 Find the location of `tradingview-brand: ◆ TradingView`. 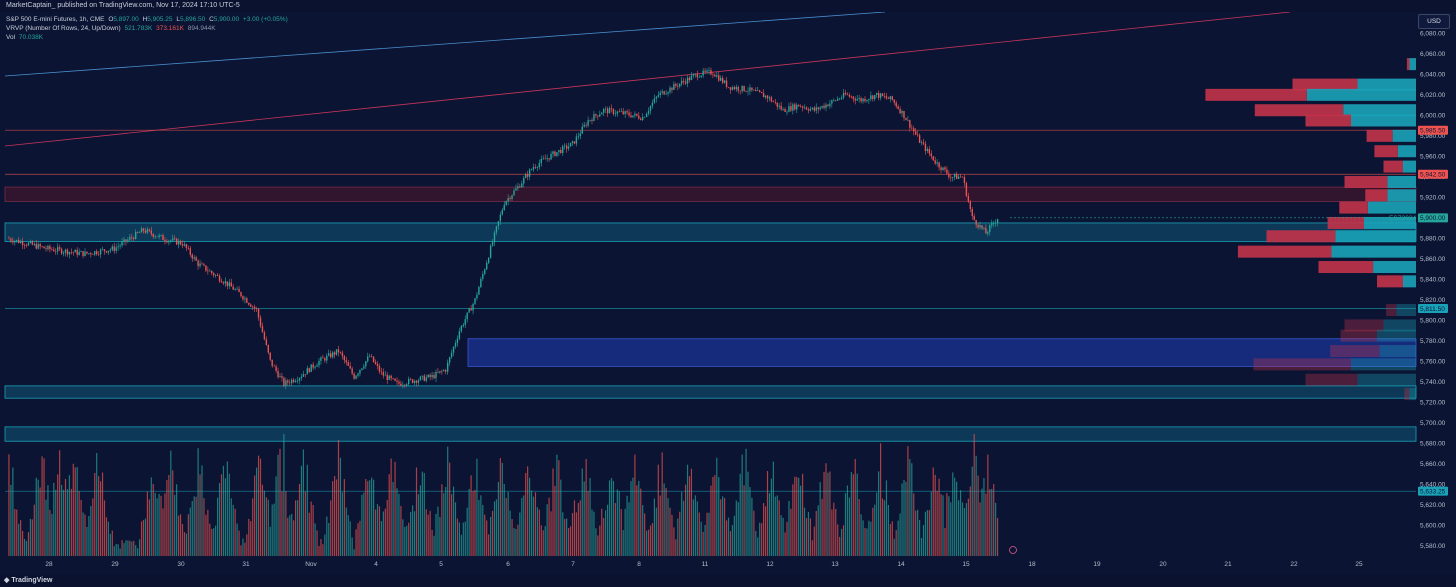

tradingview-brand: ◆ TradingView is located at coordinates (28, 580).